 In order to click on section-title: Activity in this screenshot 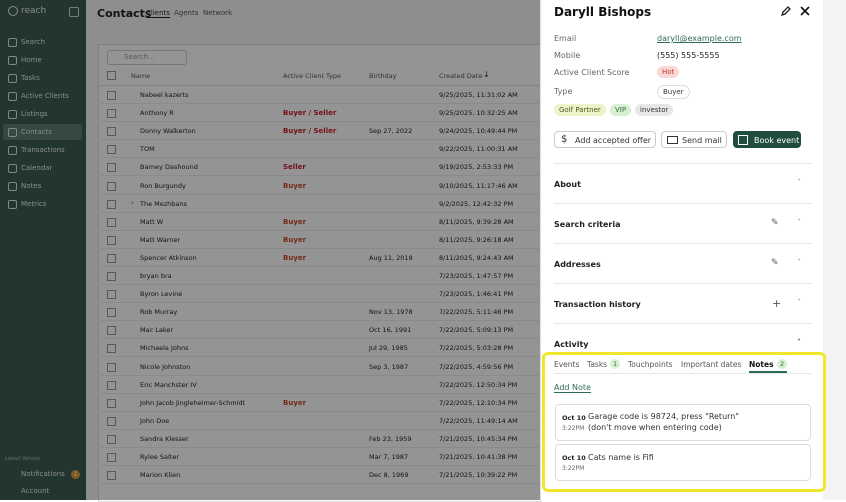, I will do `click(571, 344)`.